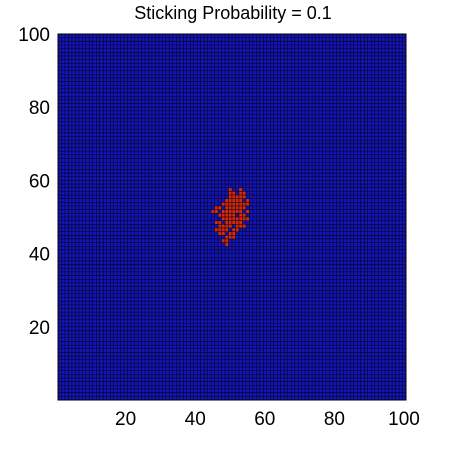 Image resolution: width=450 pixels, height=450 pixels. I want to click on x-tick-label-60: 60, so click(264, 419).